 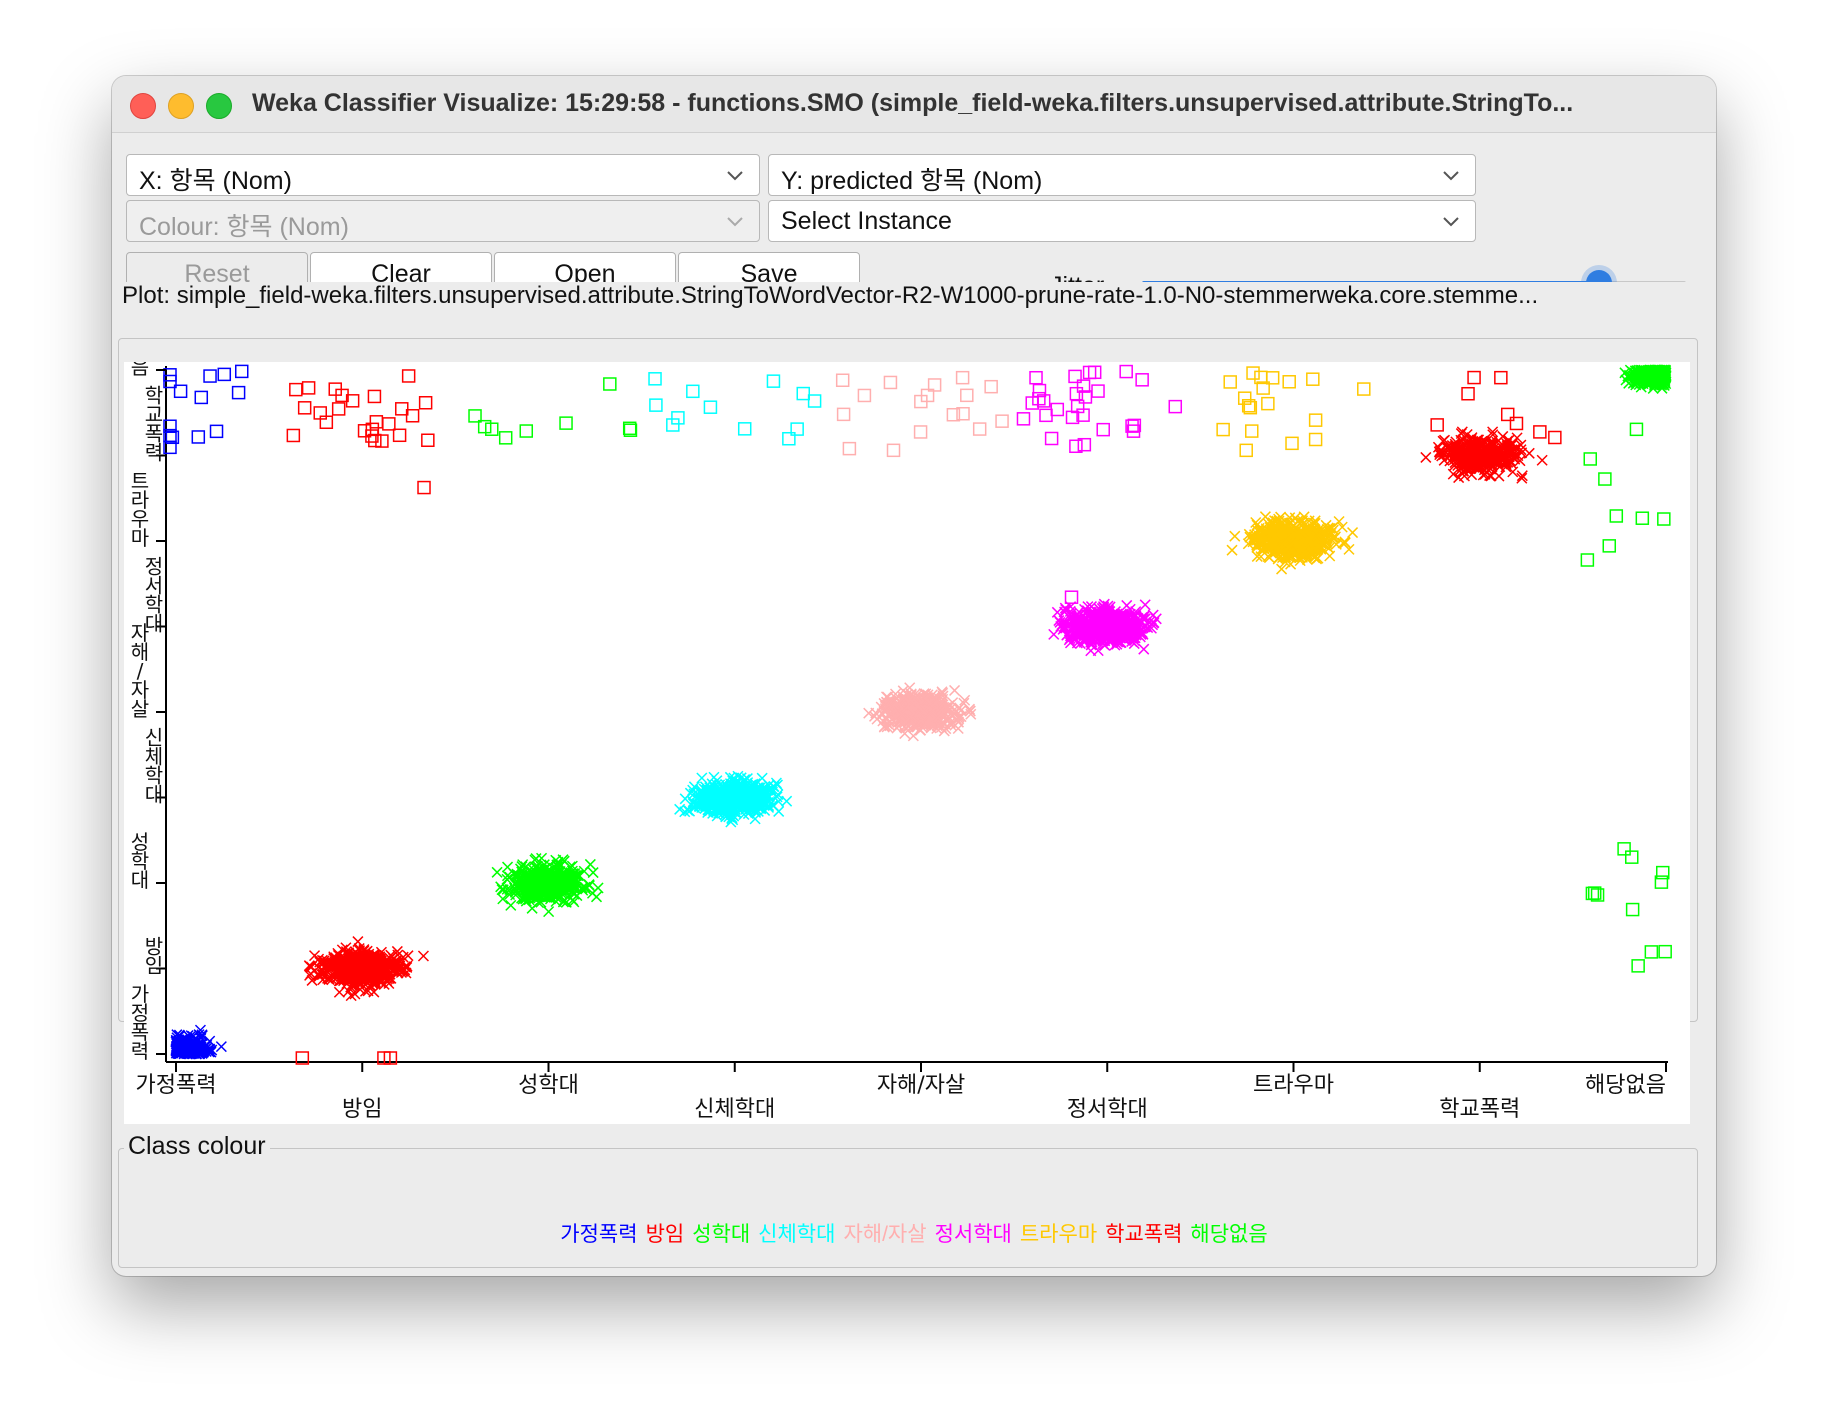 What do you see at coordinates (140, 671) in the screenshot?
I see `y-tick-label: 자 해 / 자 살` at bounding box center [140, 671].